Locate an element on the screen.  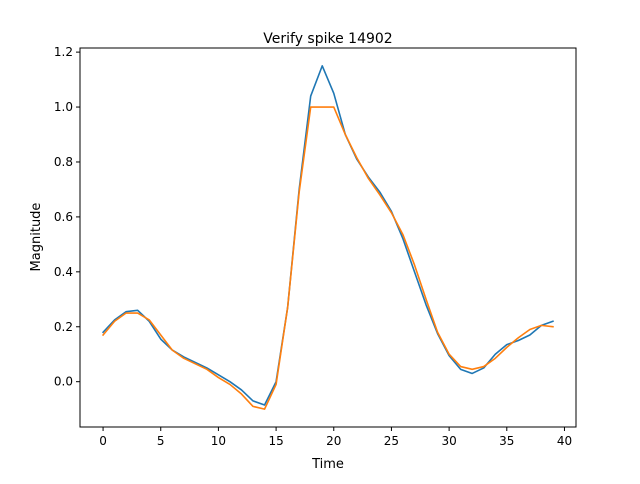
y-tick-label: 0.4 is located at coordinates (63, 272).